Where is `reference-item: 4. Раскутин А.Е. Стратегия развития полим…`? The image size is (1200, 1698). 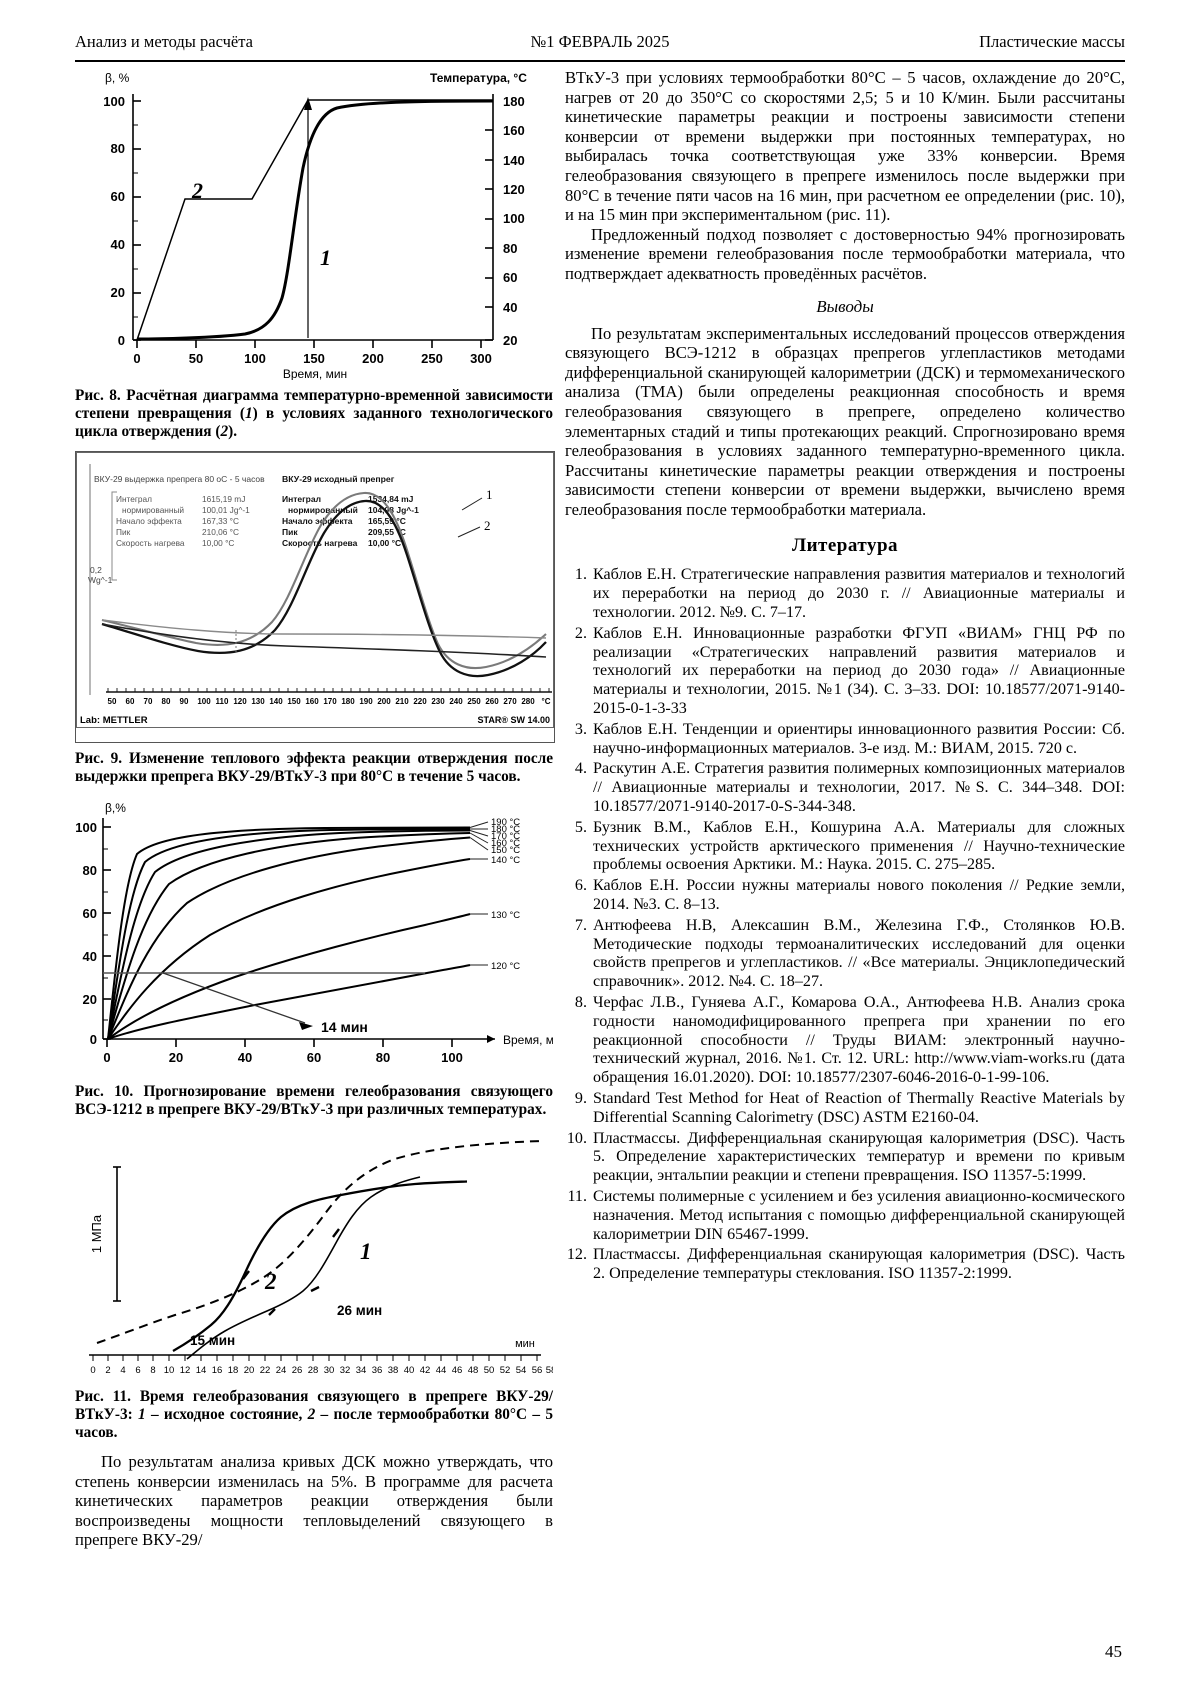 reference-item: 4. Раскутин А.Е. Стратегия развития полим… is located at coordinates (845, 788).